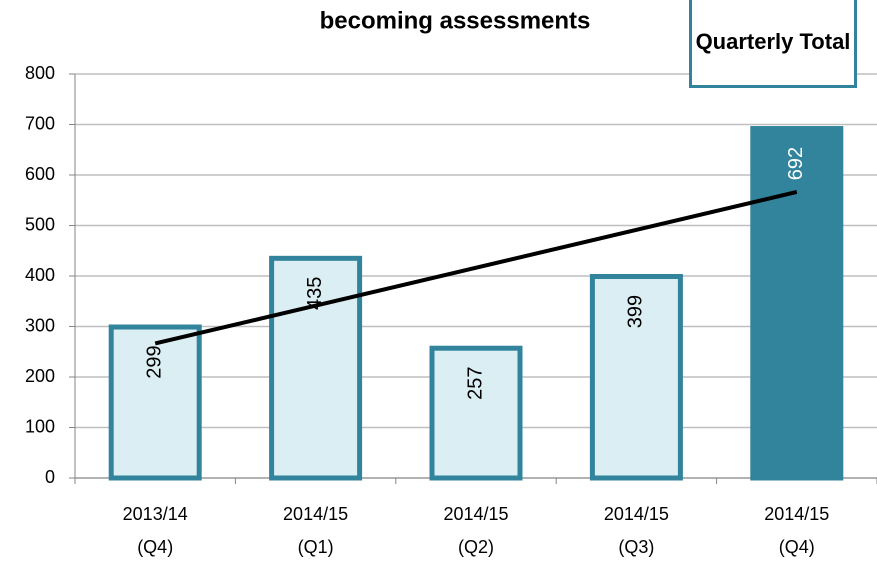 The height and width of the screenshot is (564, 877). Describe the element at coordinates (40, 376) in the screenshot. I see `y-tick-label: 200` at that location.